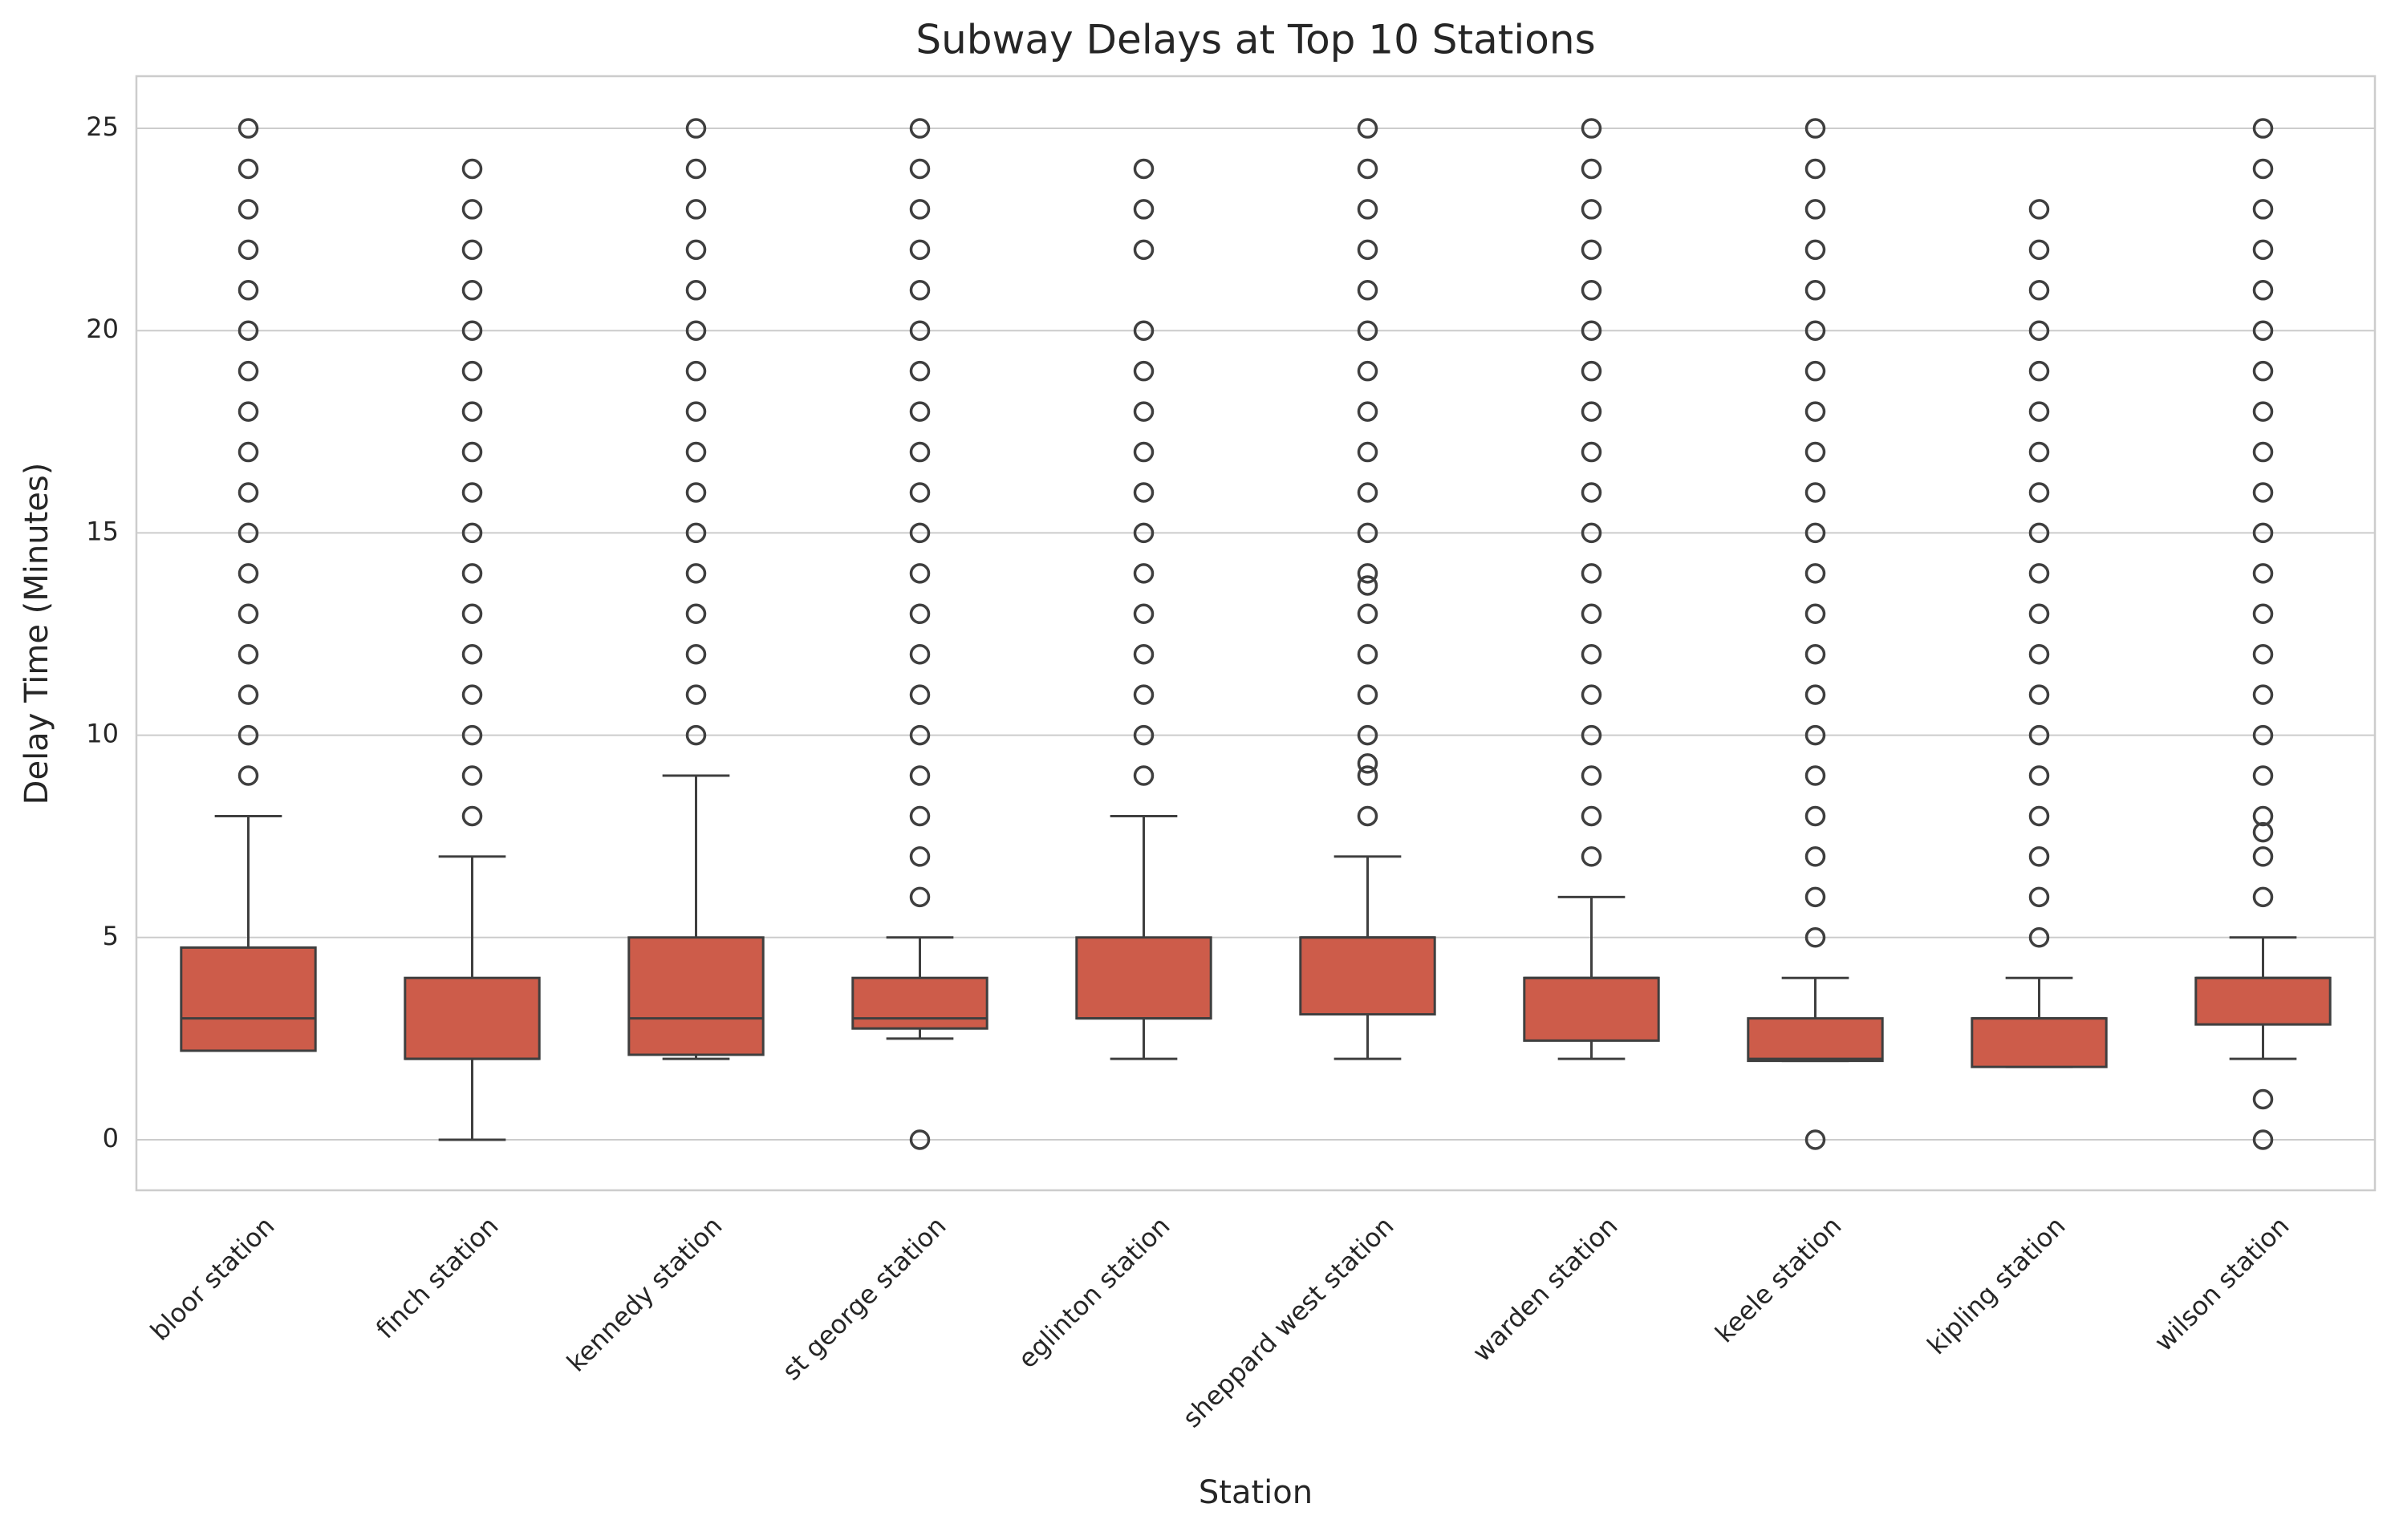 The width and height of the screenshot is (2399, 1540). Describe the element at coordinates (36, 634) in the screenshot. I see `y-axis-label: Delay Time (Minutes)` at that location.